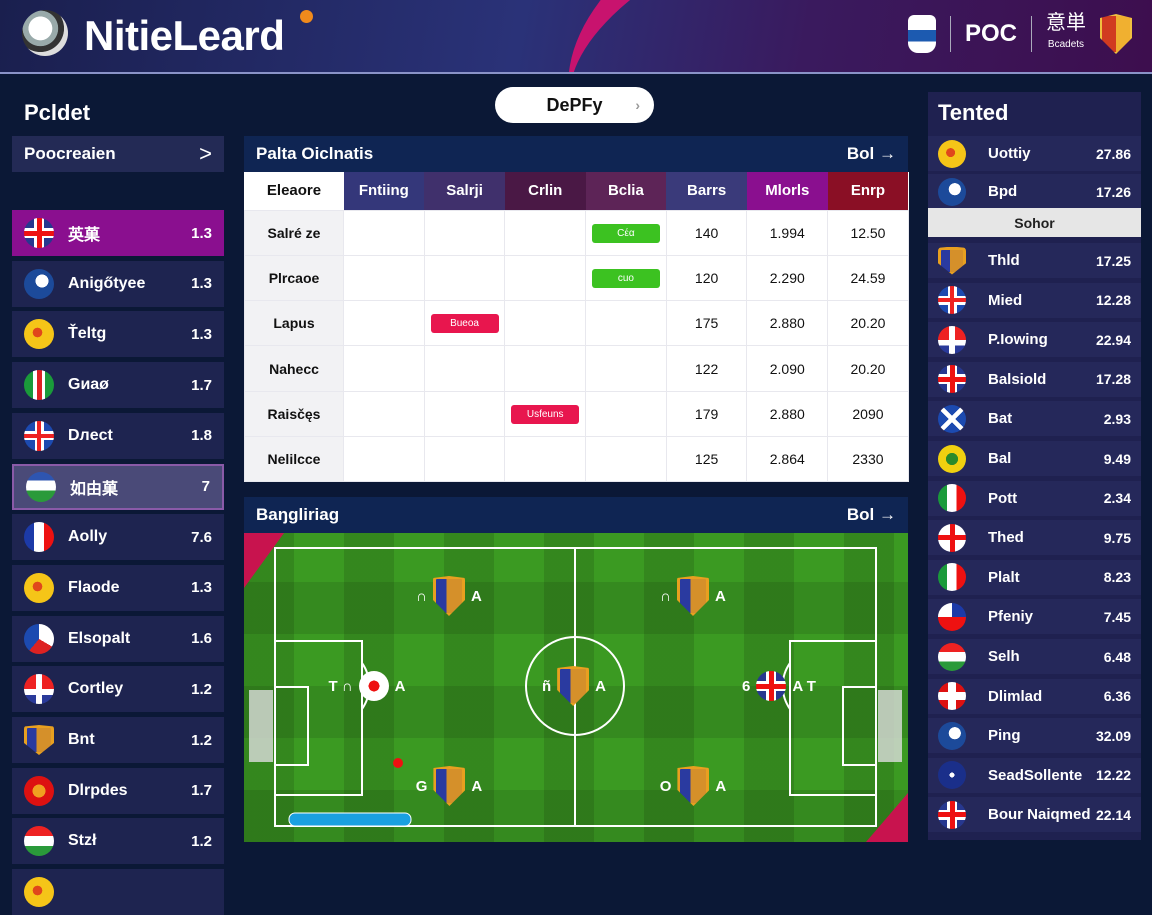 The height and width of the screenshot is (915, 1152). Describe the element at coordinates (576, 459) in the screenshot. I see `table-row: Nelilcce 125 2.864 2330` at that location.